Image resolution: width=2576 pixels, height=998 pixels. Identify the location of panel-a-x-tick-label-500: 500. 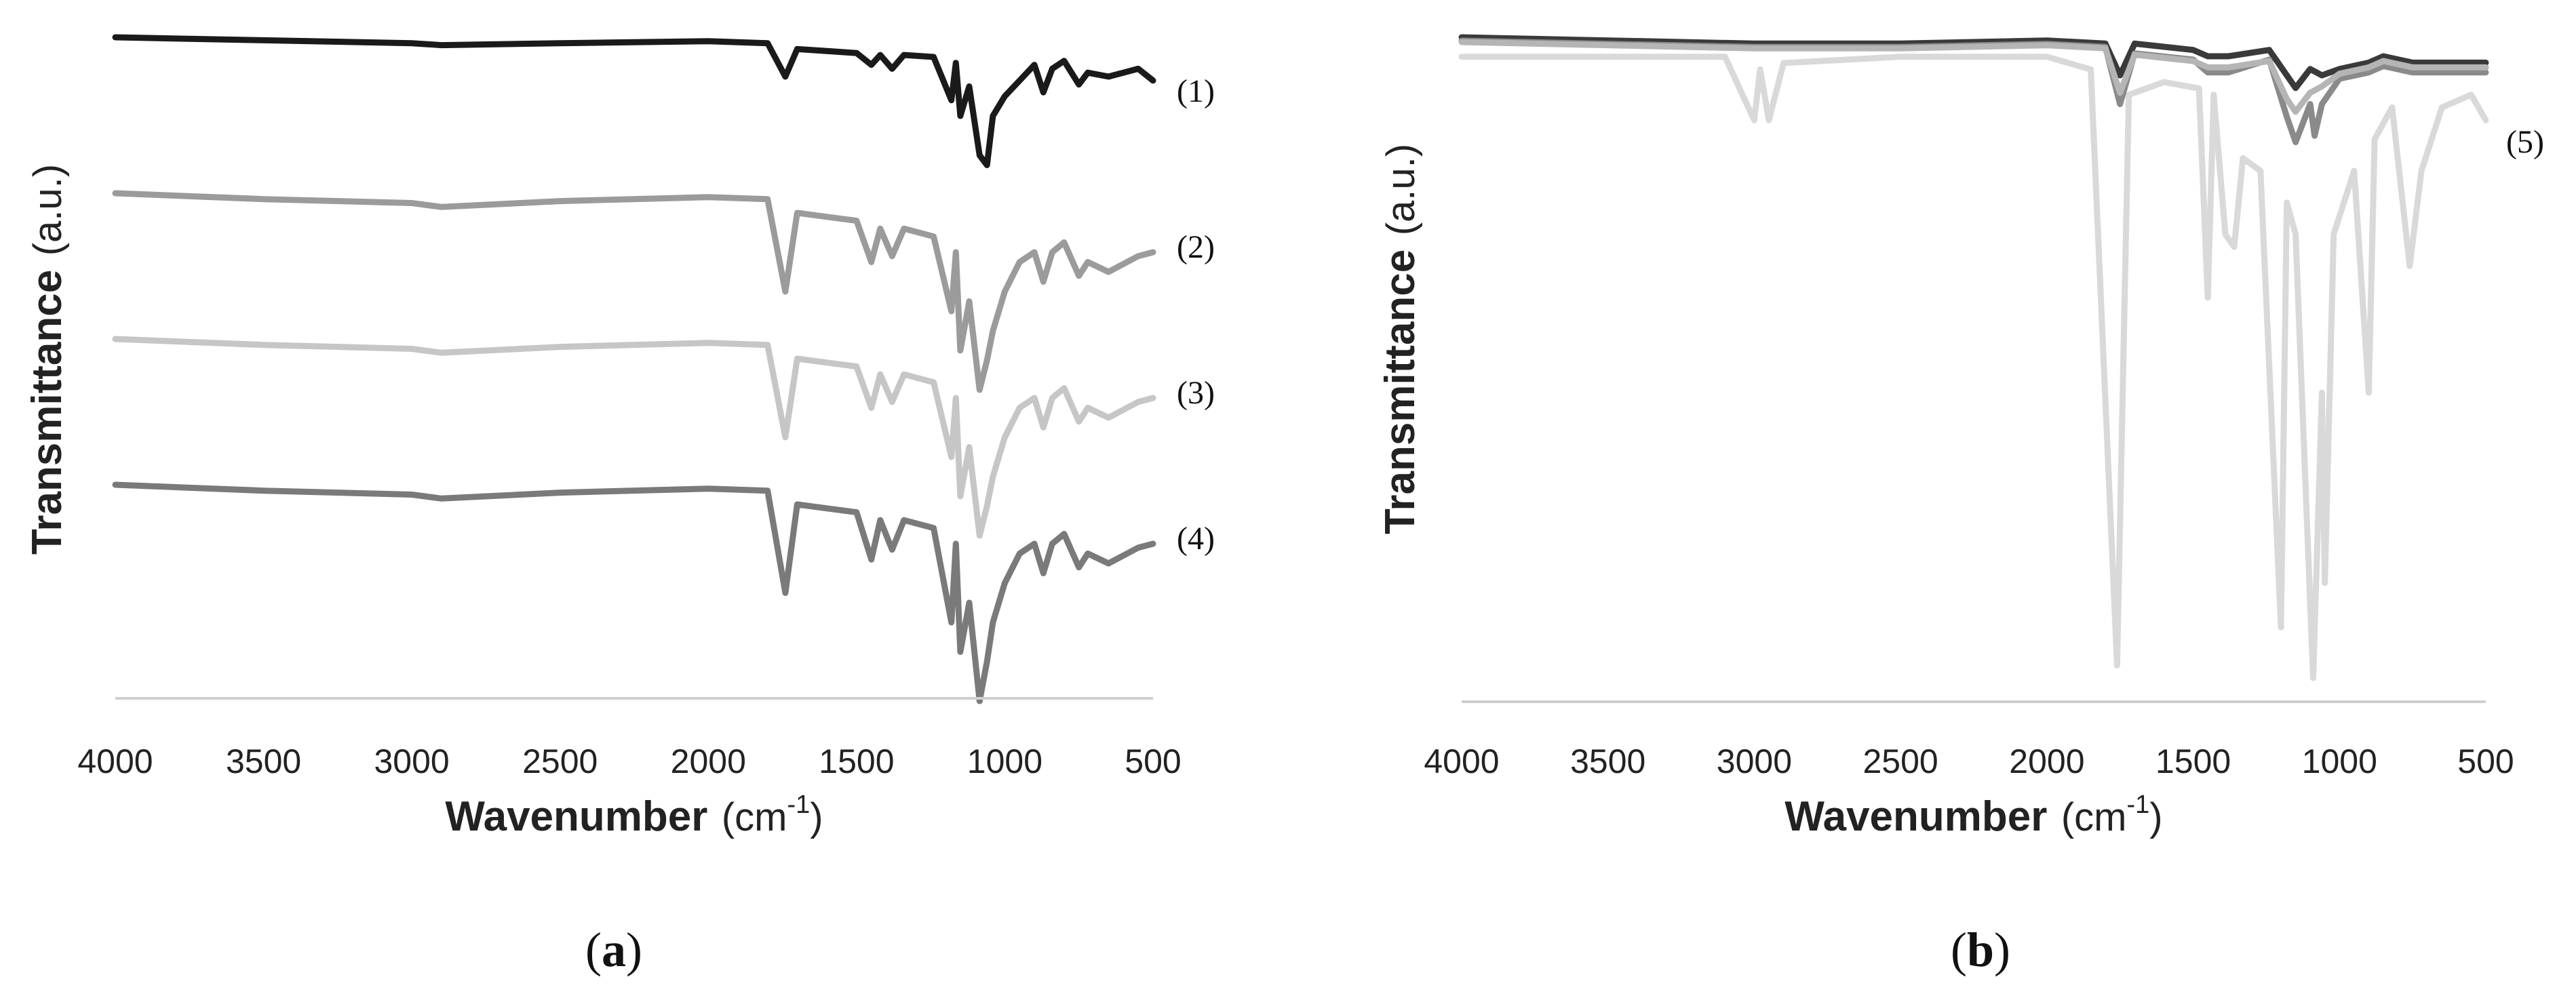
(1153, 761).